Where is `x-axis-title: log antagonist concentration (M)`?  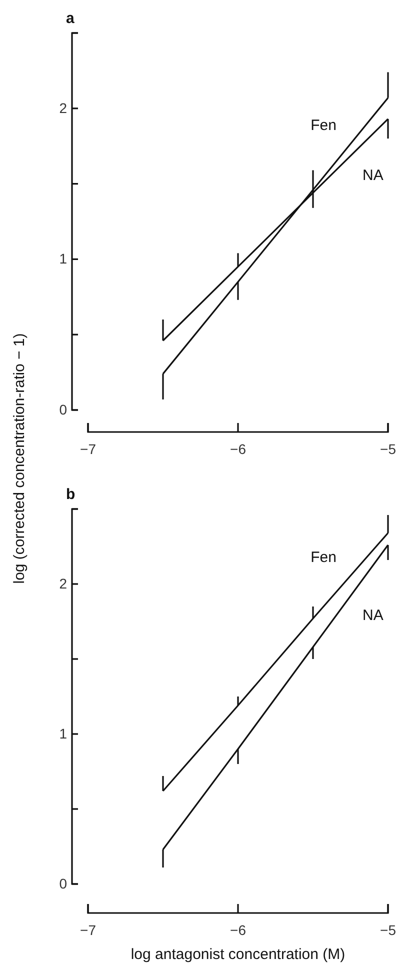 x-axis-title: log antagonist concentration (M) is located at coordinates (238, 954).